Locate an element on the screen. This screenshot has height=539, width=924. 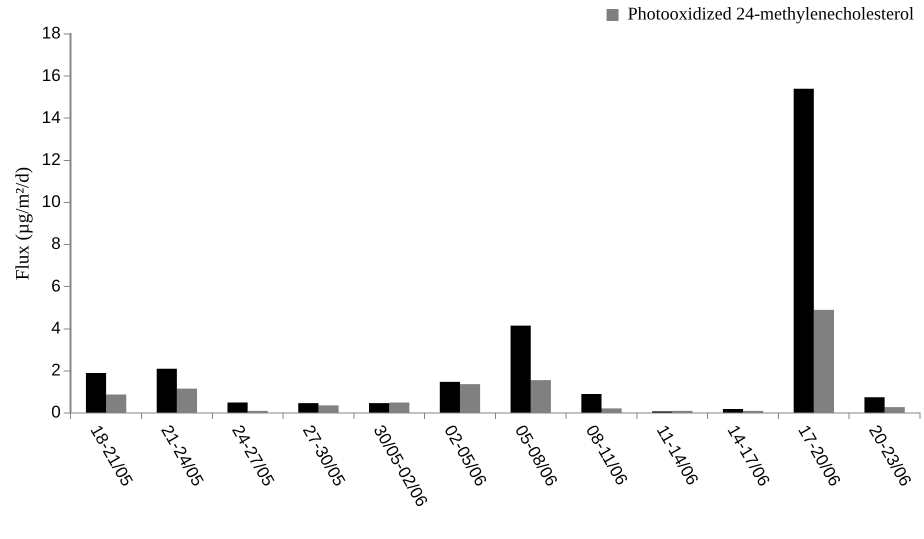
y-tick-label: 2 is located at coordinates (56, 370).